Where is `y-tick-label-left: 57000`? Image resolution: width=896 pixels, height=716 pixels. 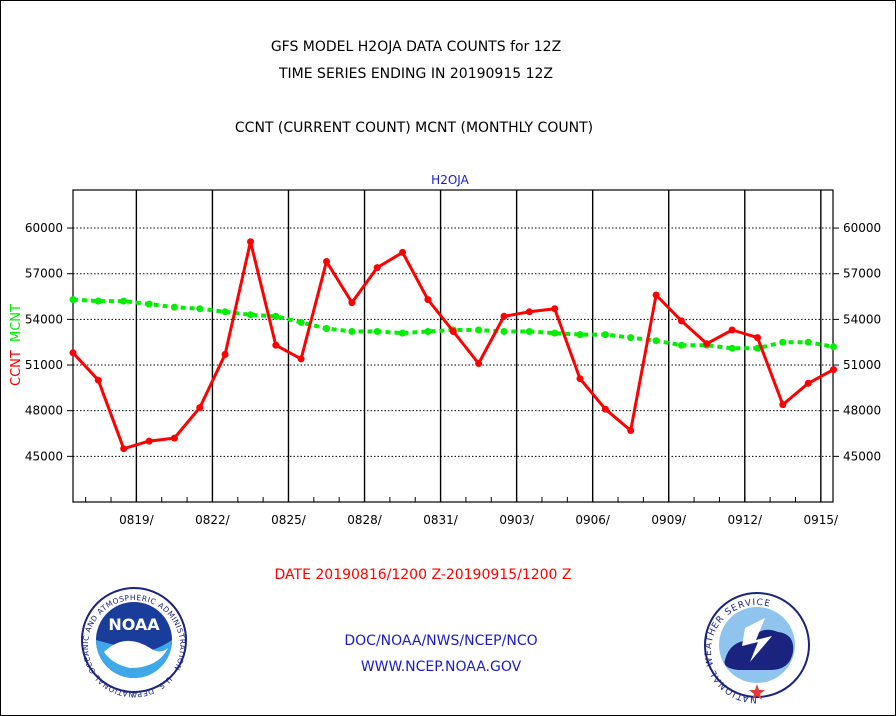
y-tick-label-left: 57000 is located at coordinates (44, 274).